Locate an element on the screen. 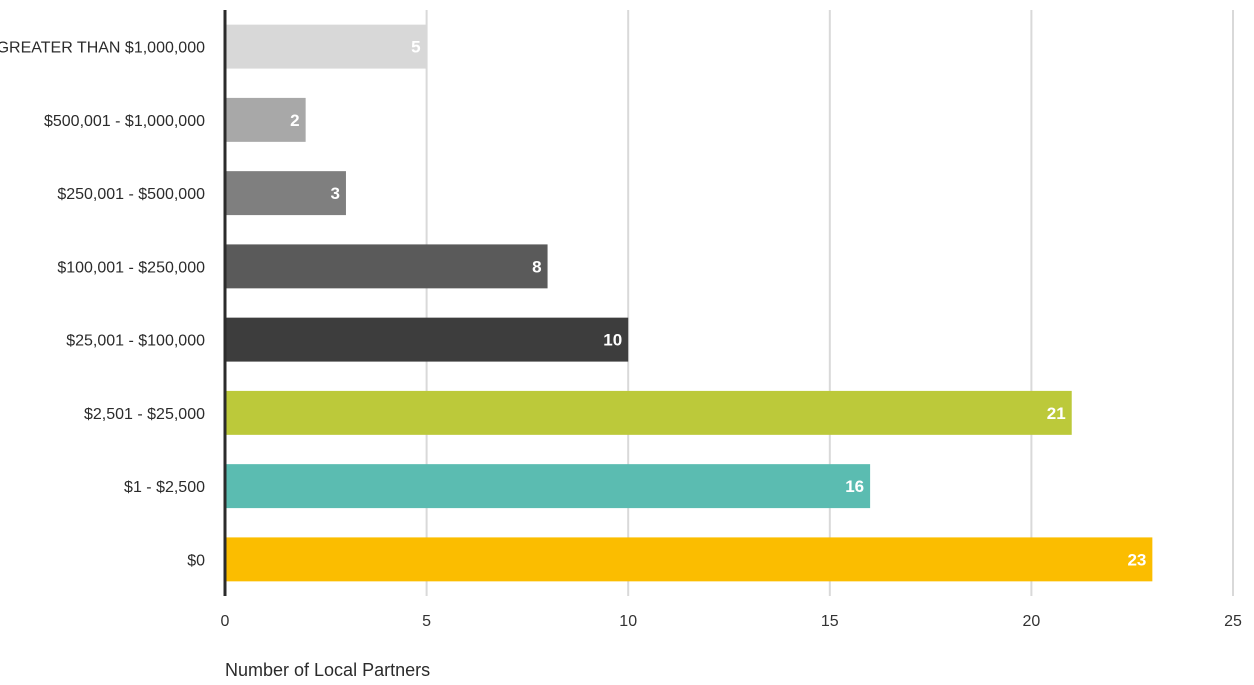  value-label-0: 23 is located at coordinates (1136, 559).